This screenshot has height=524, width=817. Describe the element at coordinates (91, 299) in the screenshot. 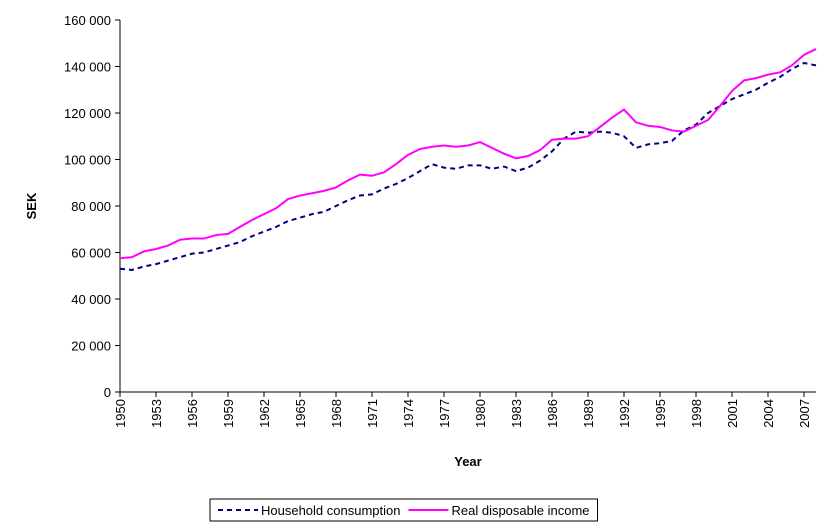

I see `y-tick-label: 40 000` at that location.